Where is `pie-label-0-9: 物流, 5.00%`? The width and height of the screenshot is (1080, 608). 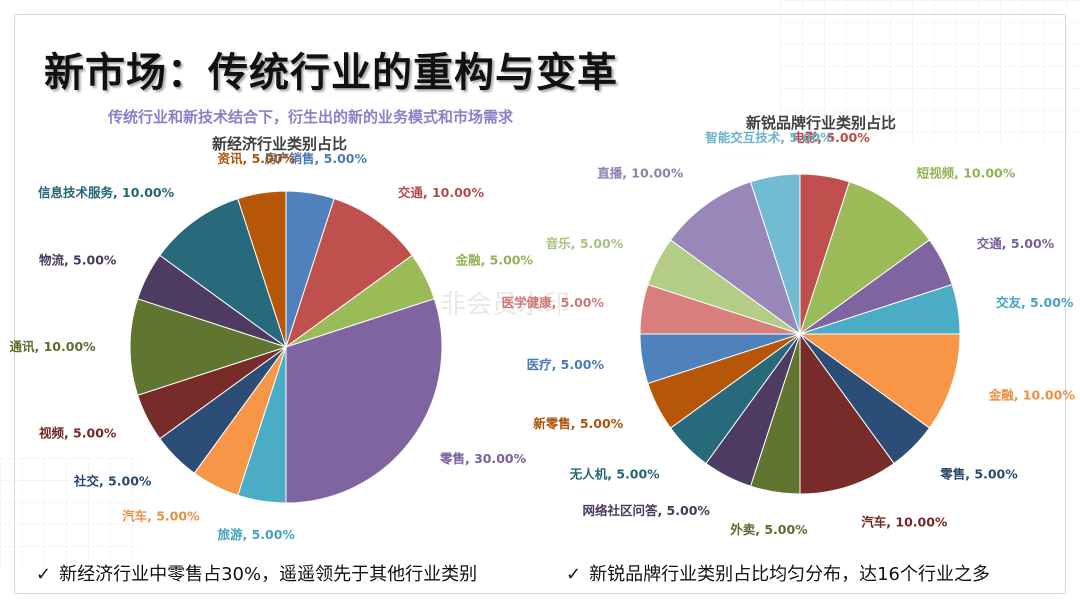
pie-label-0-9: 物流, 5.00% is located at coordinates (78, 260).